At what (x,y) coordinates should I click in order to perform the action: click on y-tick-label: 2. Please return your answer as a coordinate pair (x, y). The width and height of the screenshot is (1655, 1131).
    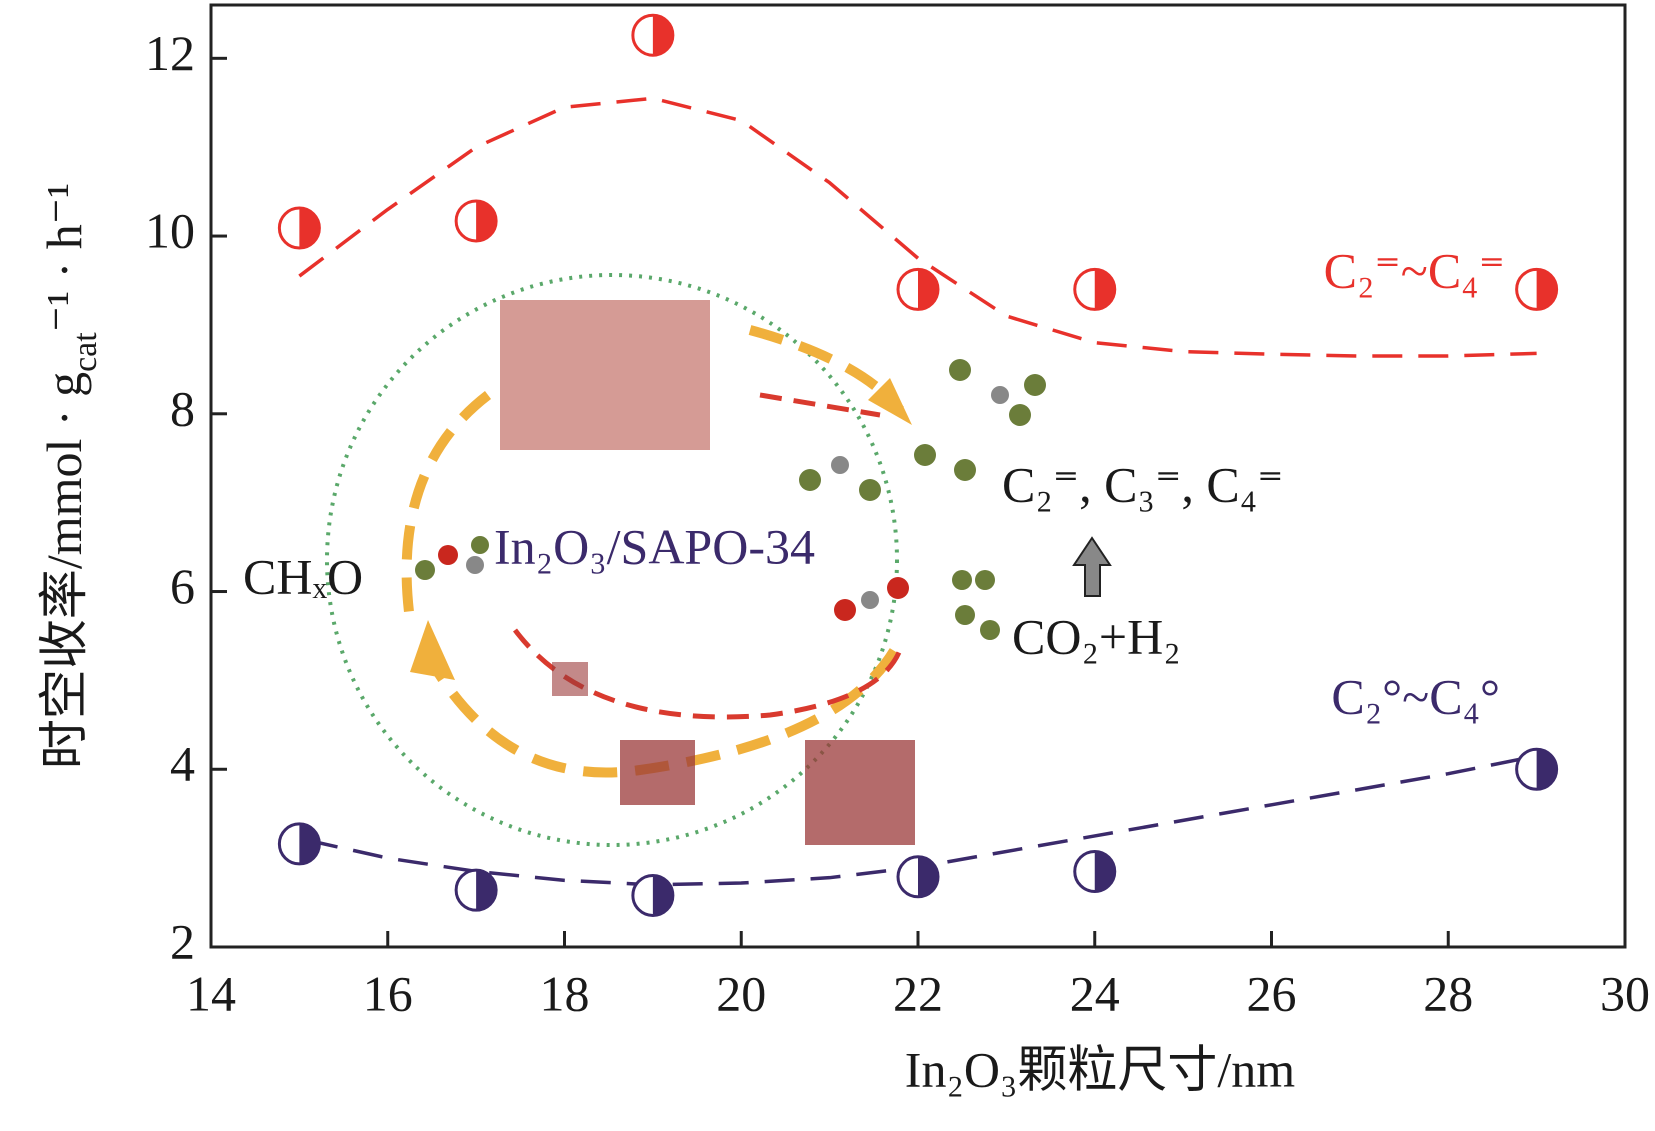
    Looking at the image, I should click on (182, 941).